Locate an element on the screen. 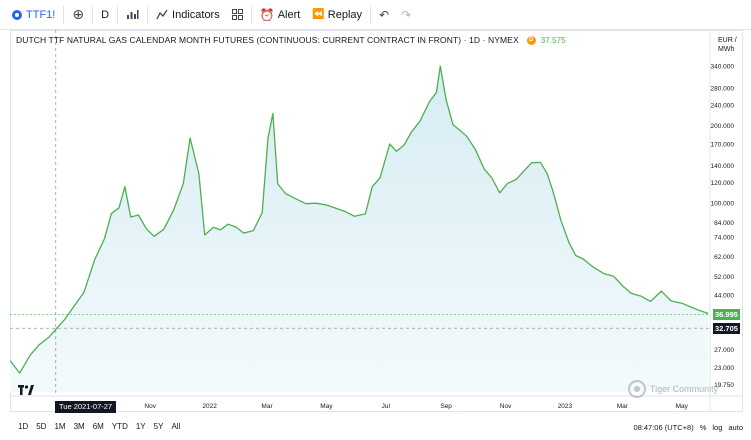  watermark: Tiger Community is located at coordinates (673, 389).